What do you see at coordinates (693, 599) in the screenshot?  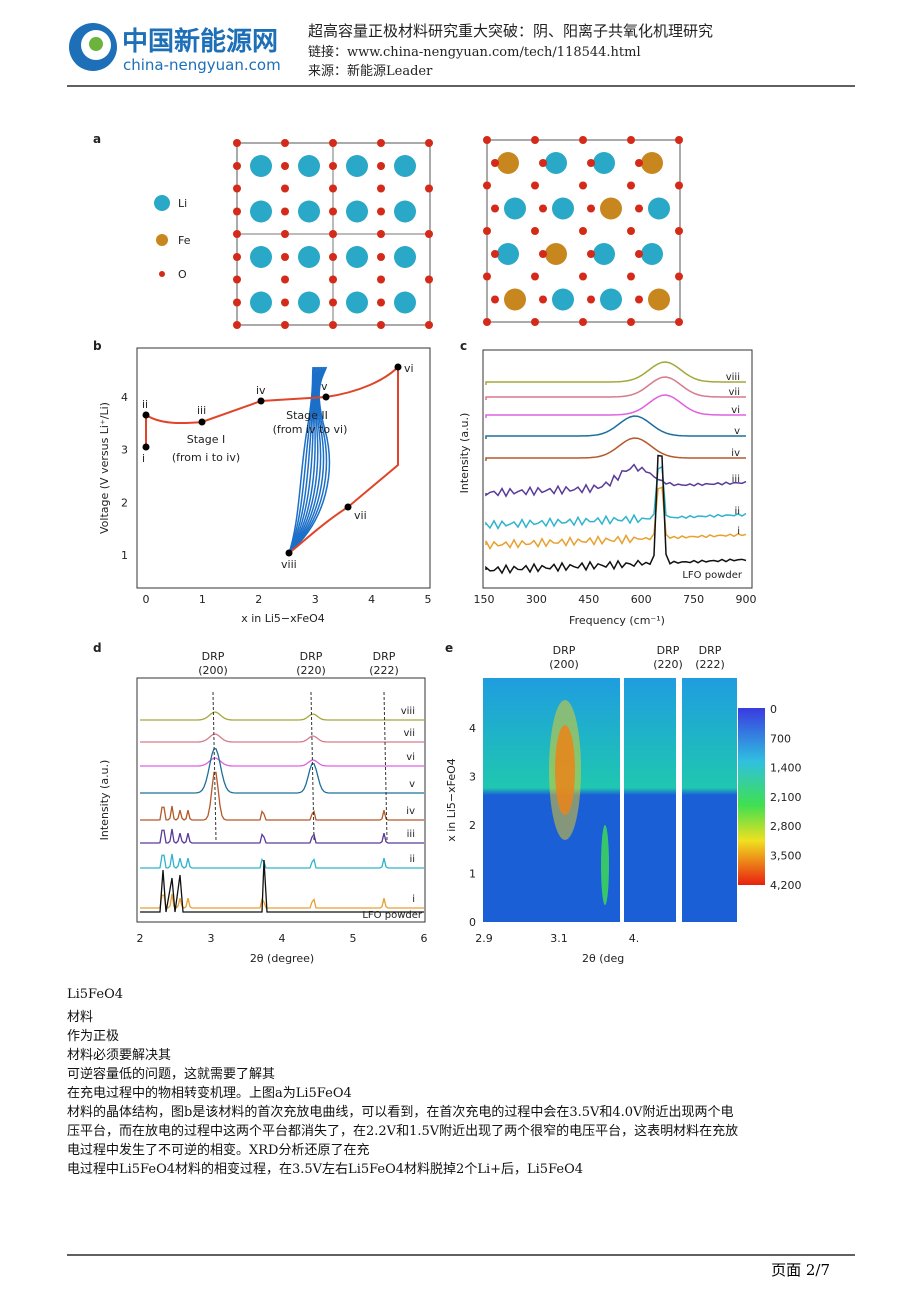 I see `x-tick-label: 750` at bounding box center [693, 599].